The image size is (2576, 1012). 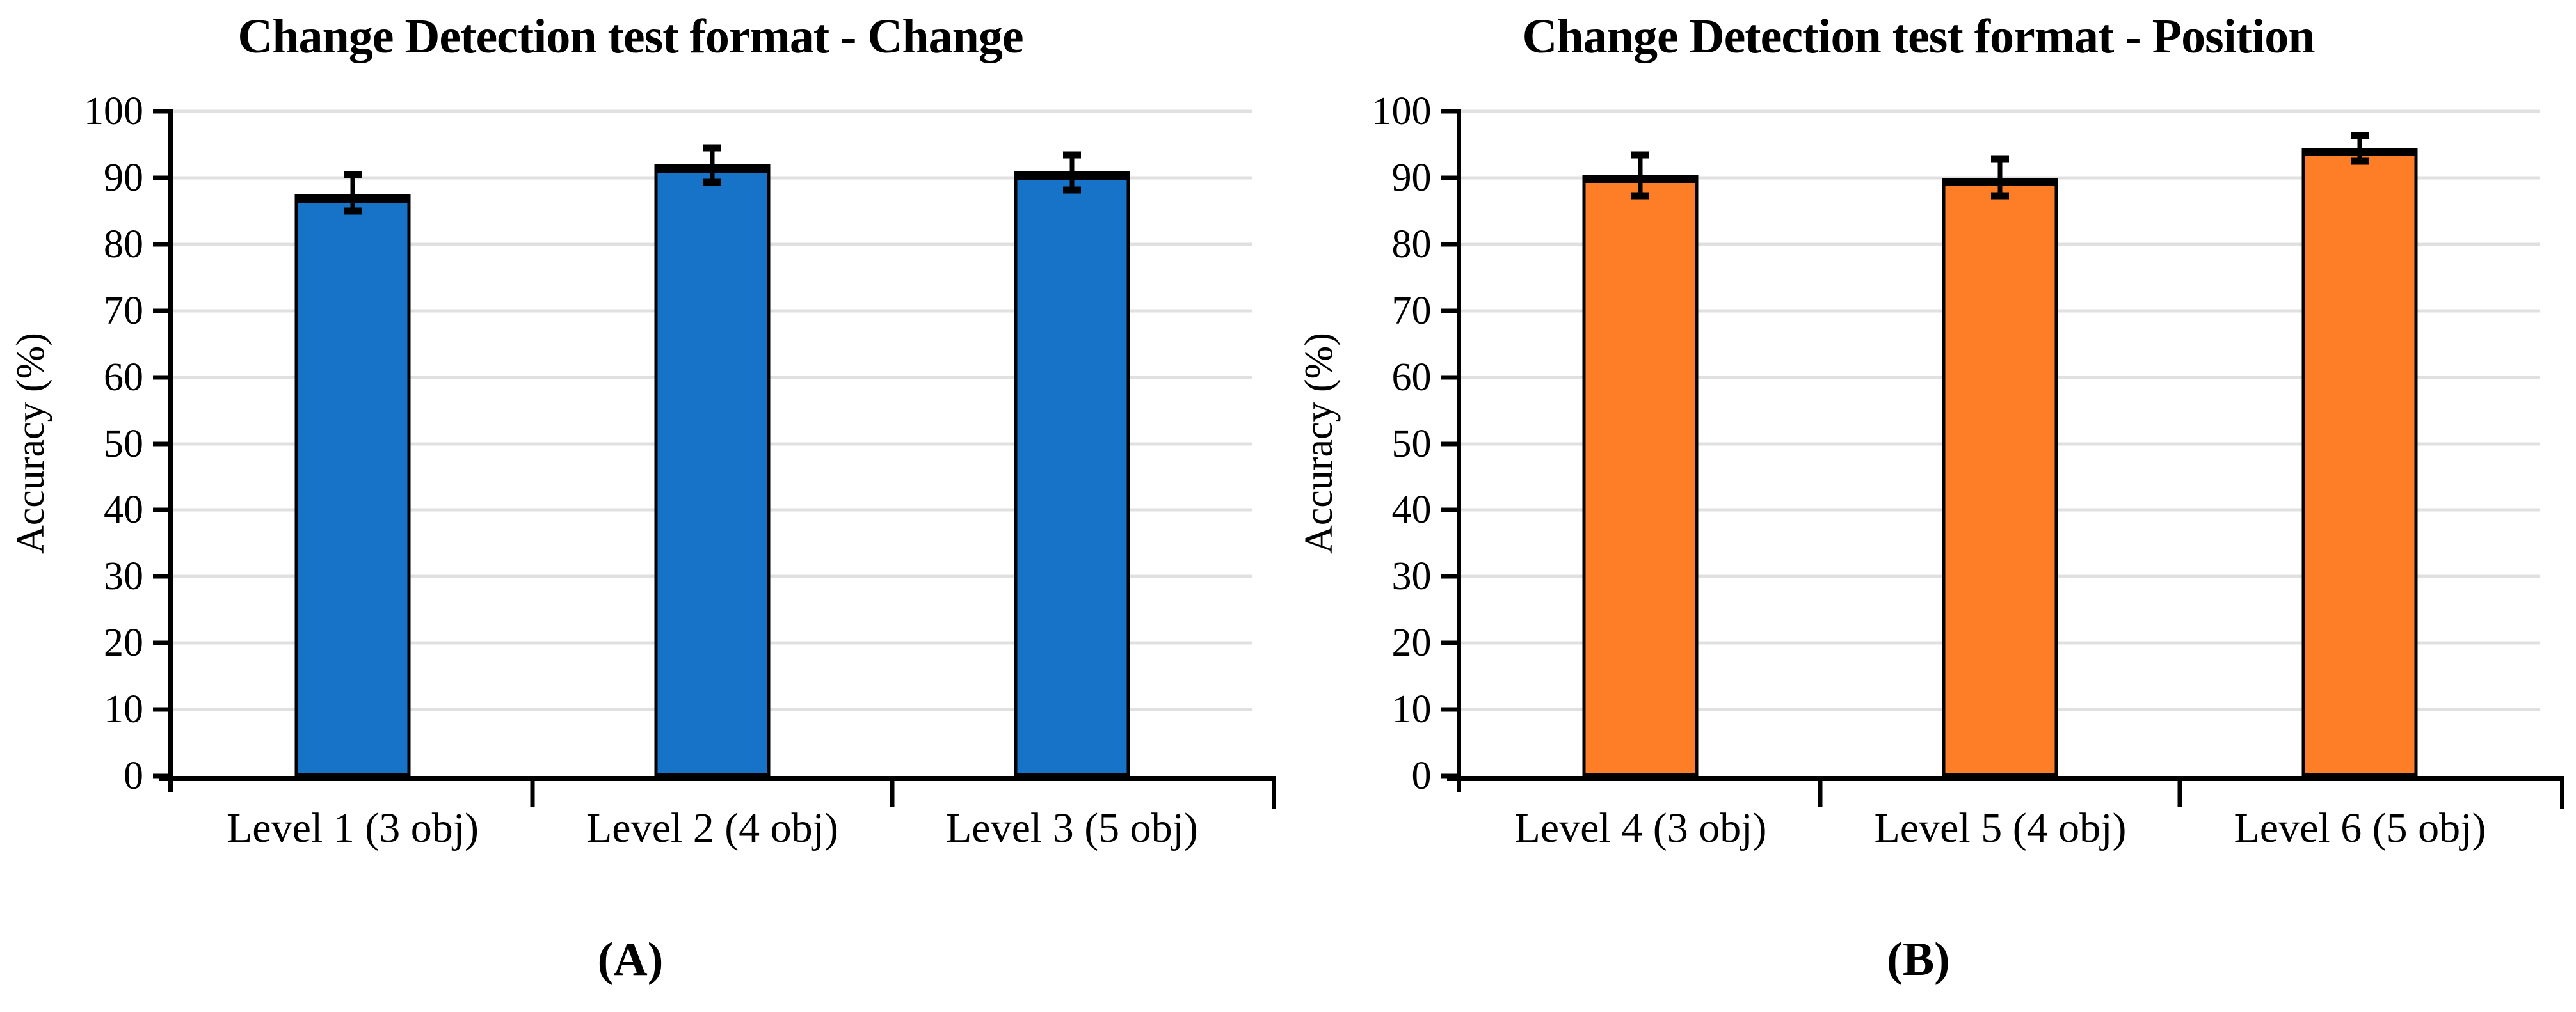 What do you see at coordinates (1640, 828) in the screenshot?
I see `x-category-label: Level 4 (3 obj)` at bounding box center [1640, 828].